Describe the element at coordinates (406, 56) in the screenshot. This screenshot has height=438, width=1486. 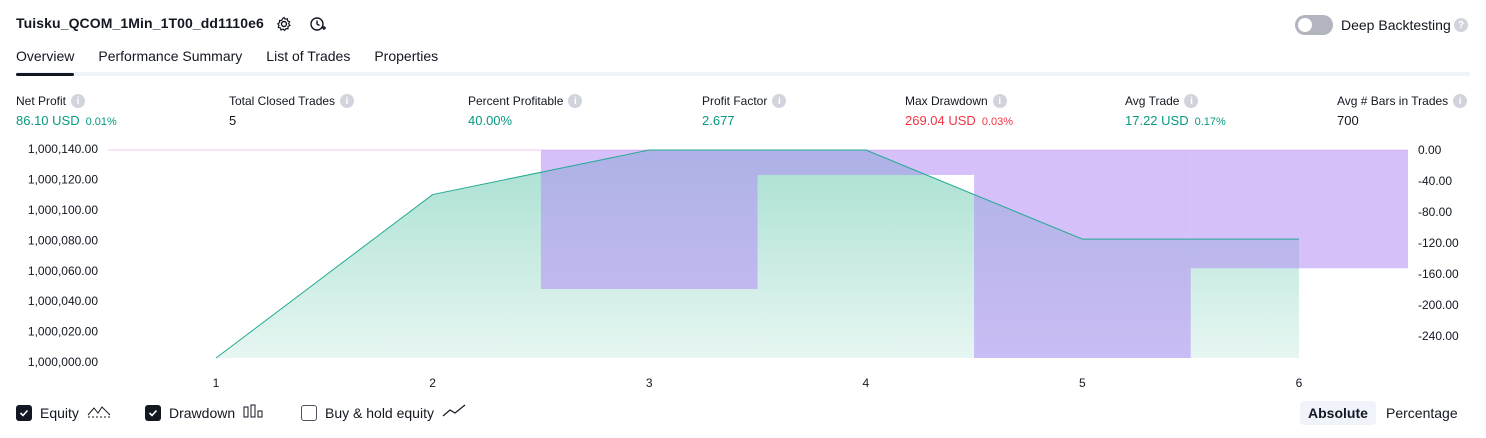
I see `tab-properties: Properties` at that location.